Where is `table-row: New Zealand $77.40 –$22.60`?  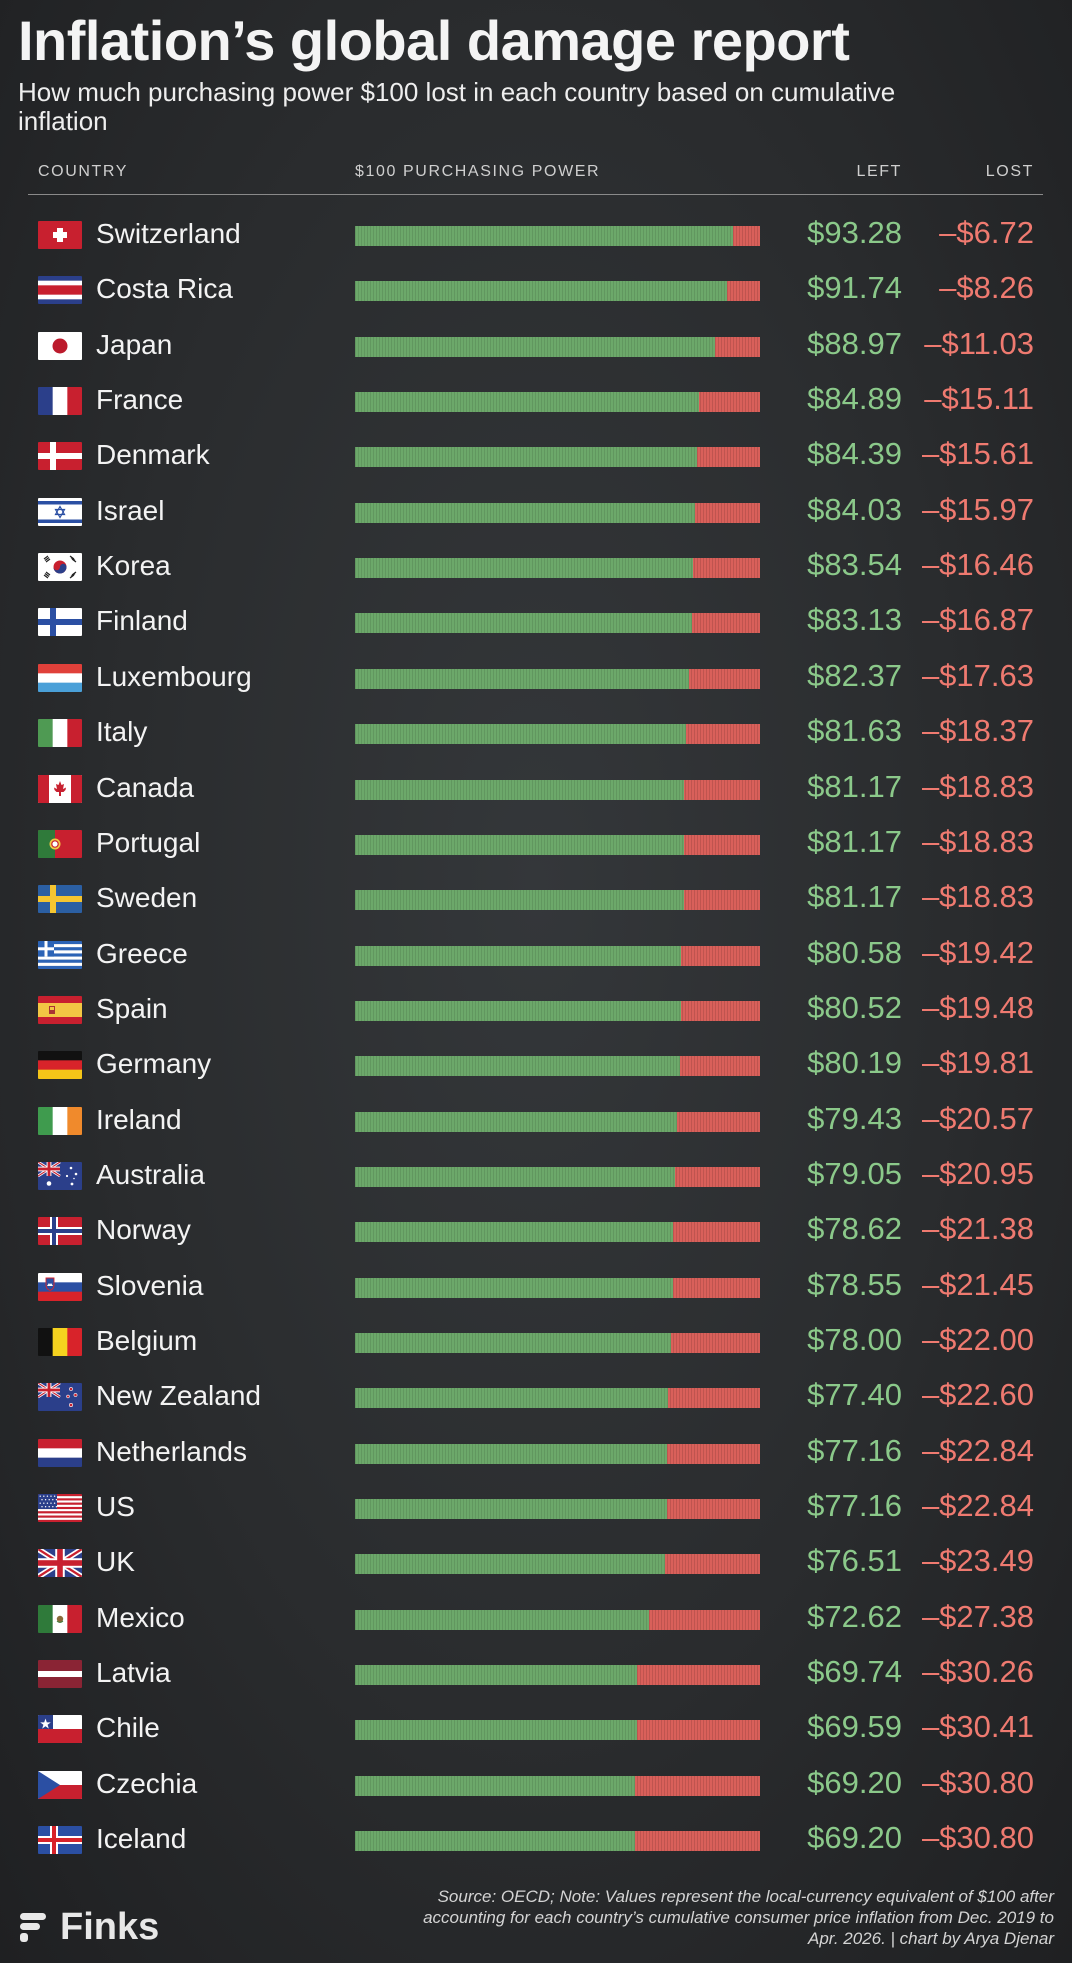
table-row: New Zealand $77.40 –$22.60 is located at coordinates (536, 1396).